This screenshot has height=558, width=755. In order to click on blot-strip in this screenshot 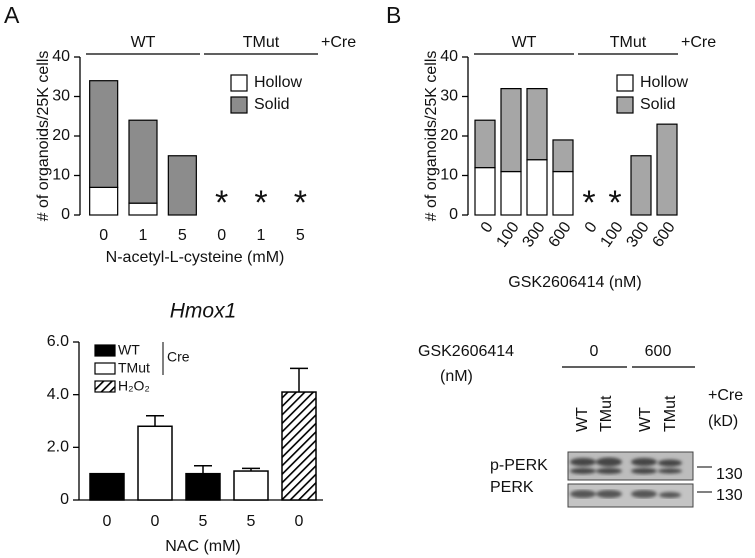, I will do `click(630, 495)`.